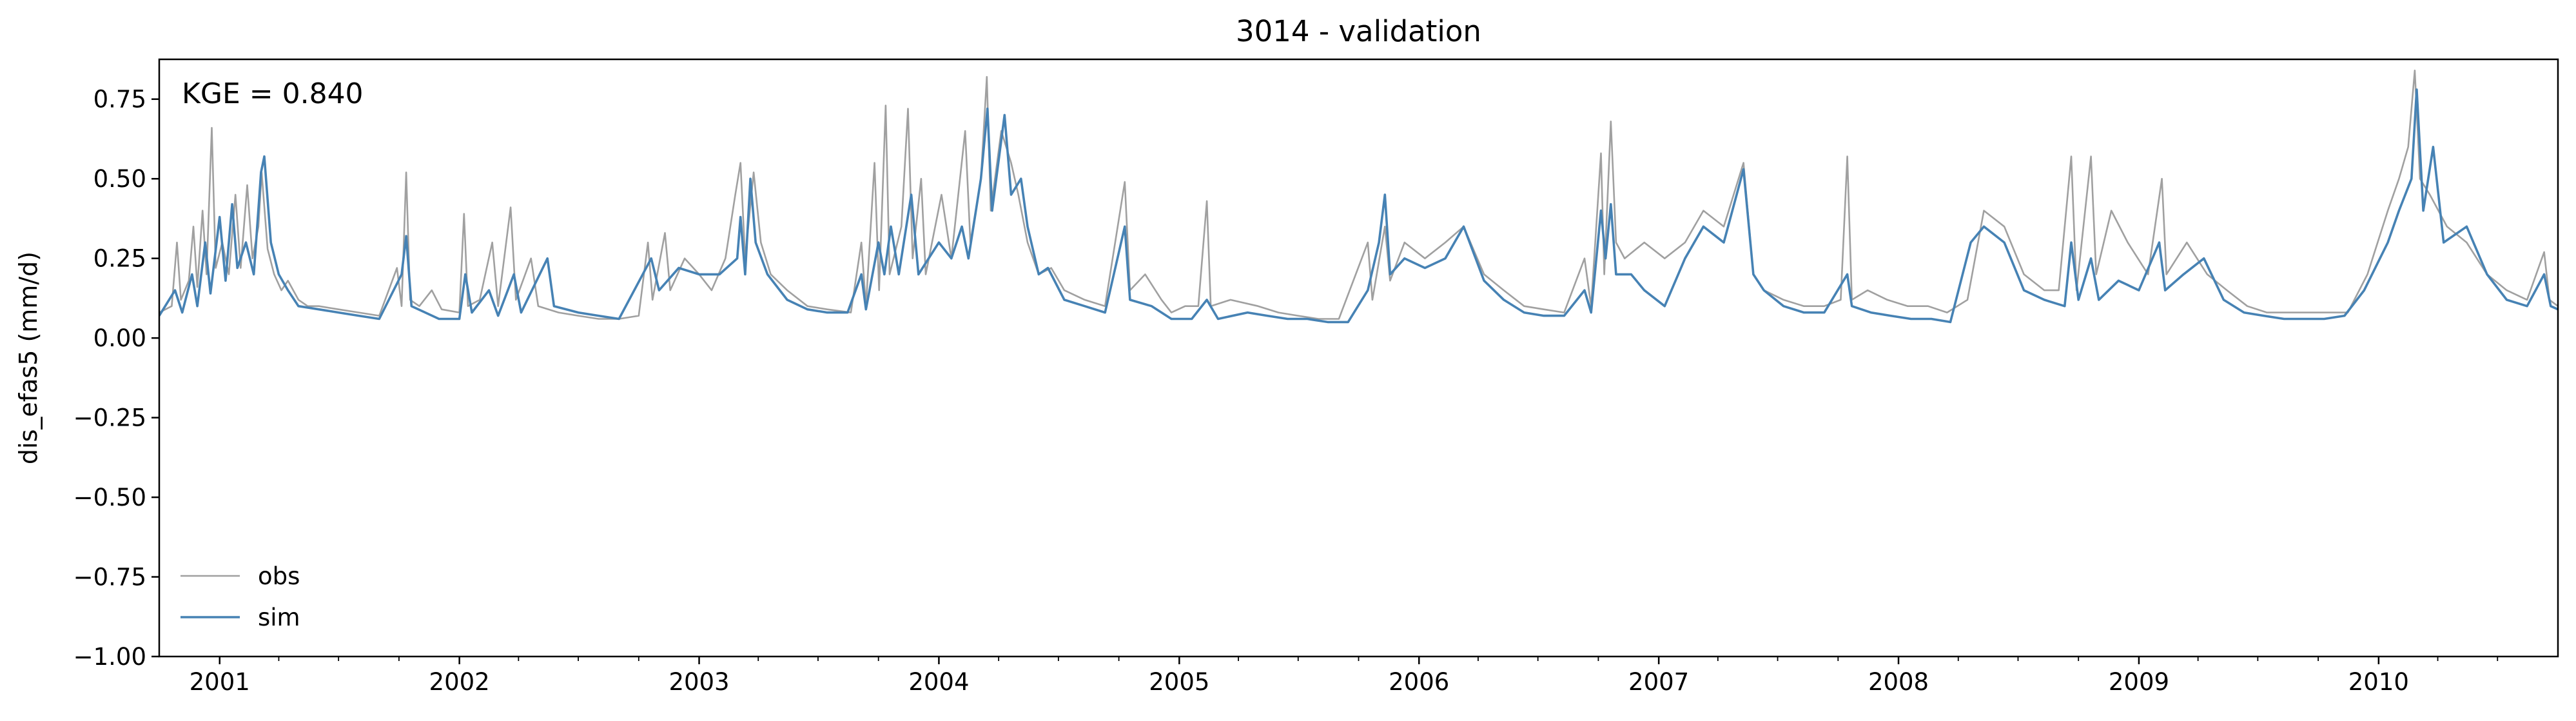 This screenshot has width=2576, height=721. What do you see at coordinates (109, 657) in the screenshot?
I see `y-tick-label: −1.00` at bounding box center [109, 657].